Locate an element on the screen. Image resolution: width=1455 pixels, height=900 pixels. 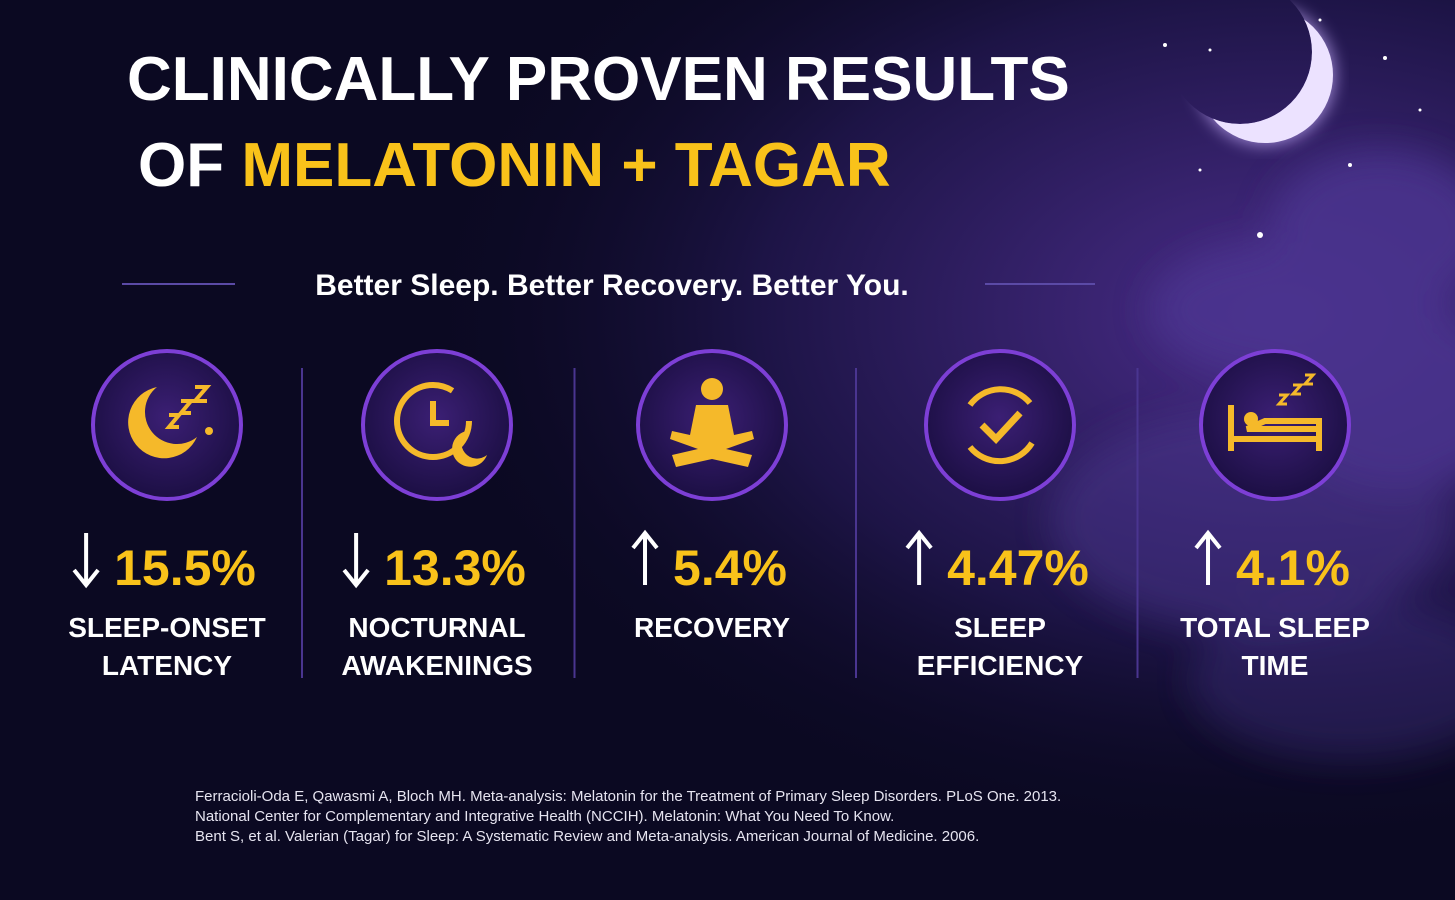
stat-label: NOCTURNAL is located at coordinates (436, 627).